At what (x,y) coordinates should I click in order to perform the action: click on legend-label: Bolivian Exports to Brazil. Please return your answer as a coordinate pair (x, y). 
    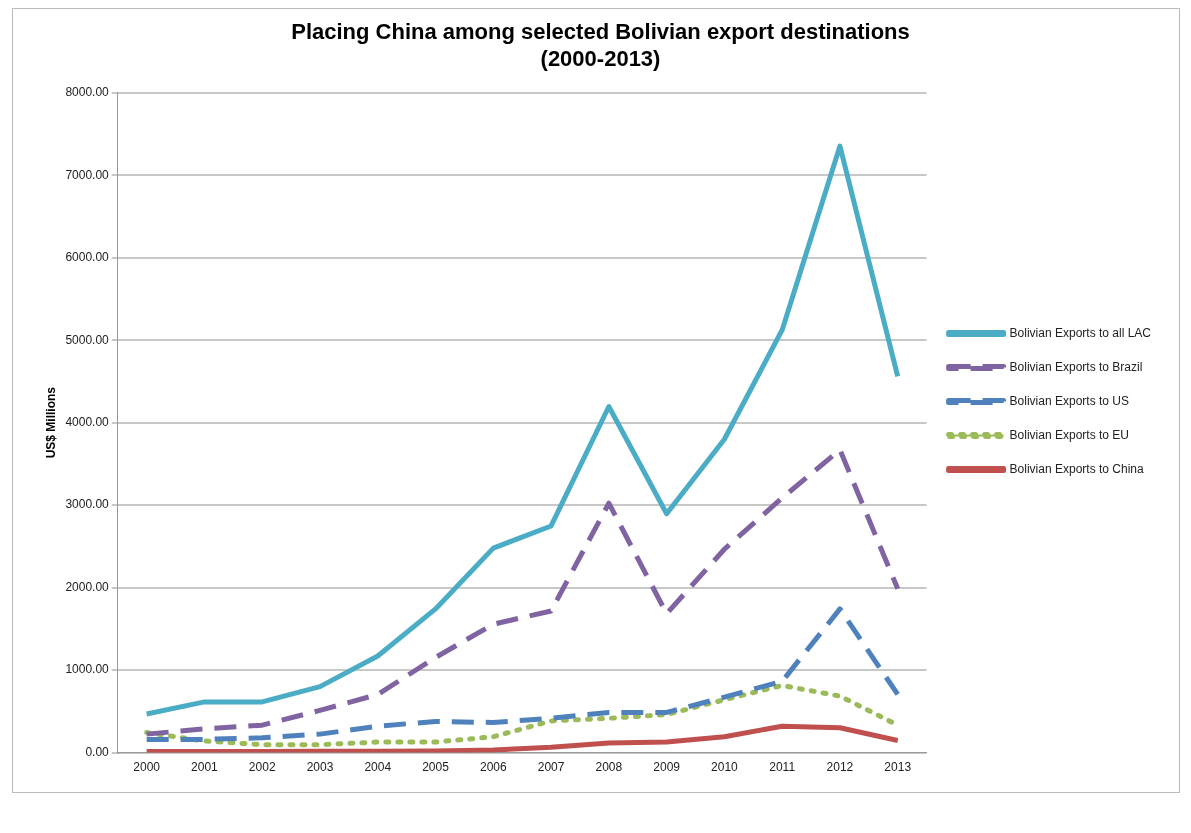
    Looking at the image, I should click on (1076, 366).